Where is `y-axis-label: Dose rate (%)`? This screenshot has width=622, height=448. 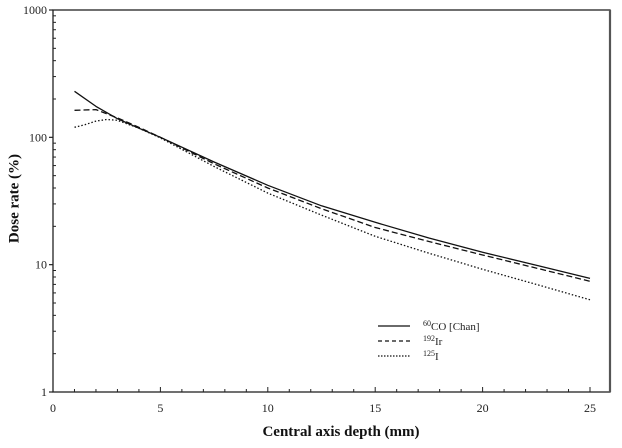
y-axis-label: Dose rate (%) is located at coordinates (14, 198).